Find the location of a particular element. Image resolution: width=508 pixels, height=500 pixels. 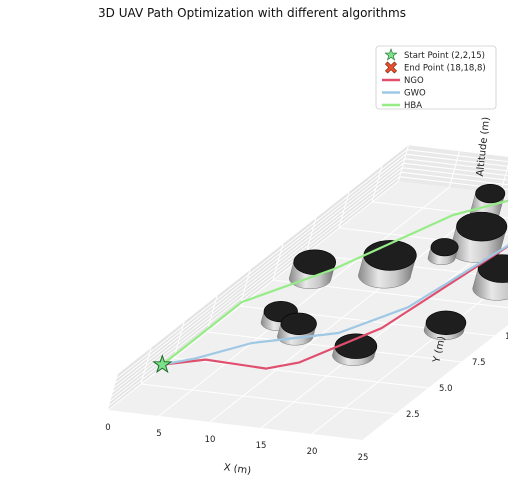

y-tick-label: 5.0 is located at coordinates (446, 389).